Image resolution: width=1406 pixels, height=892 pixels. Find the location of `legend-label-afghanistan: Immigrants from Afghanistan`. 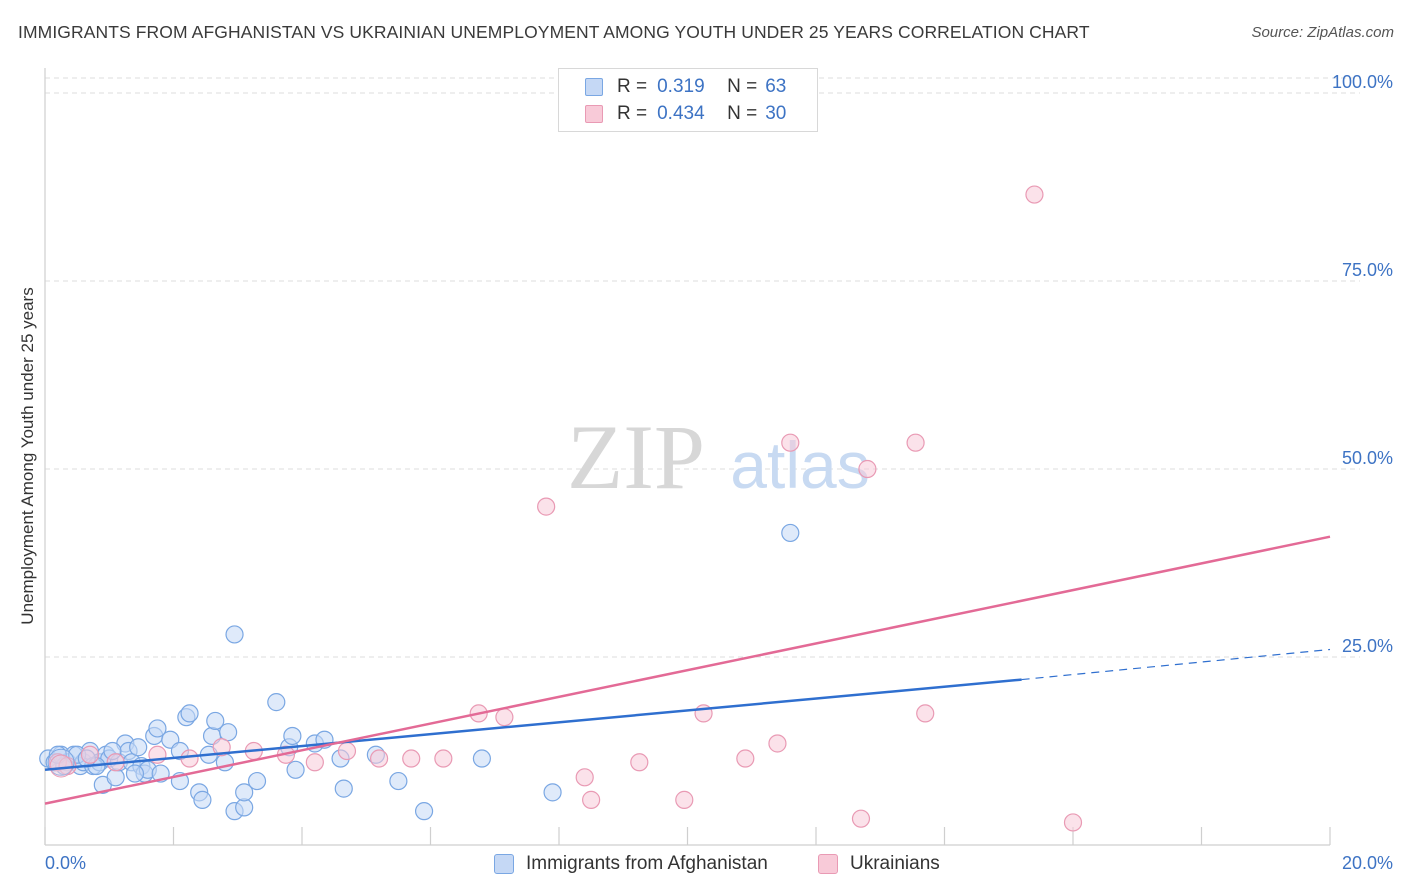

legend-label-afghanistan: Immigrants from Afghanistan is located at coordinates (647, 863).